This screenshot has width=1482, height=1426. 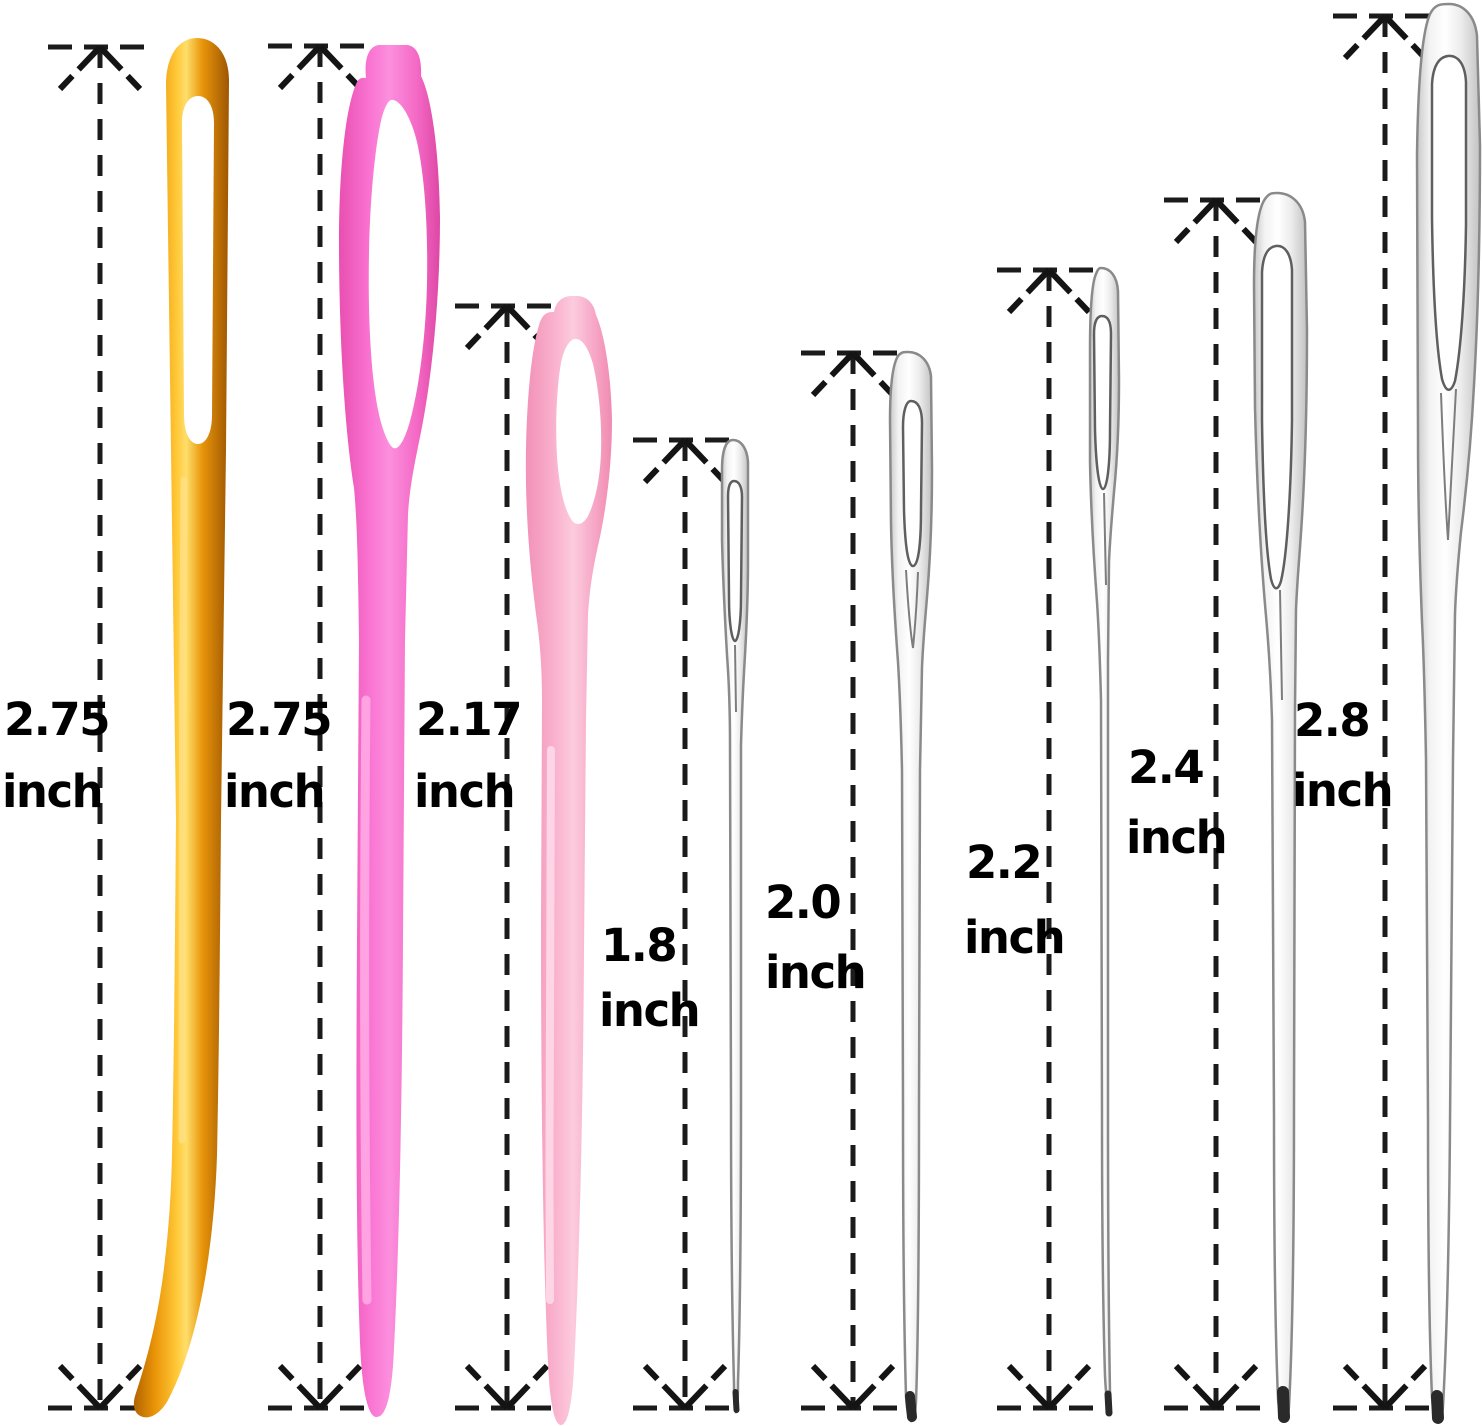 I want to click on size-unit-3: inch, so click(x=464, y=791).